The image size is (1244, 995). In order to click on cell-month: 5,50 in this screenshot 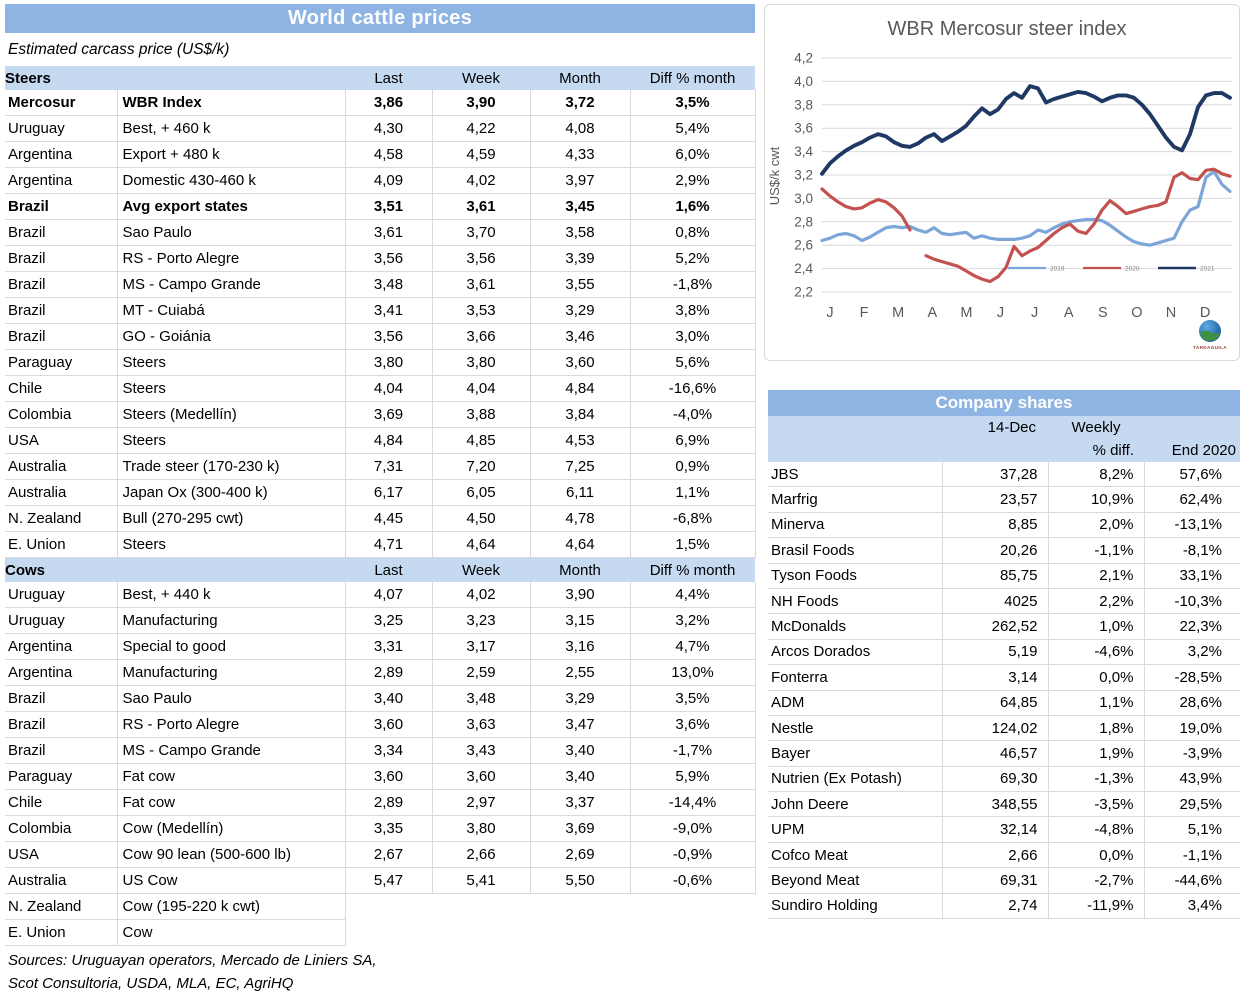, I will do `click(579, 880)`.